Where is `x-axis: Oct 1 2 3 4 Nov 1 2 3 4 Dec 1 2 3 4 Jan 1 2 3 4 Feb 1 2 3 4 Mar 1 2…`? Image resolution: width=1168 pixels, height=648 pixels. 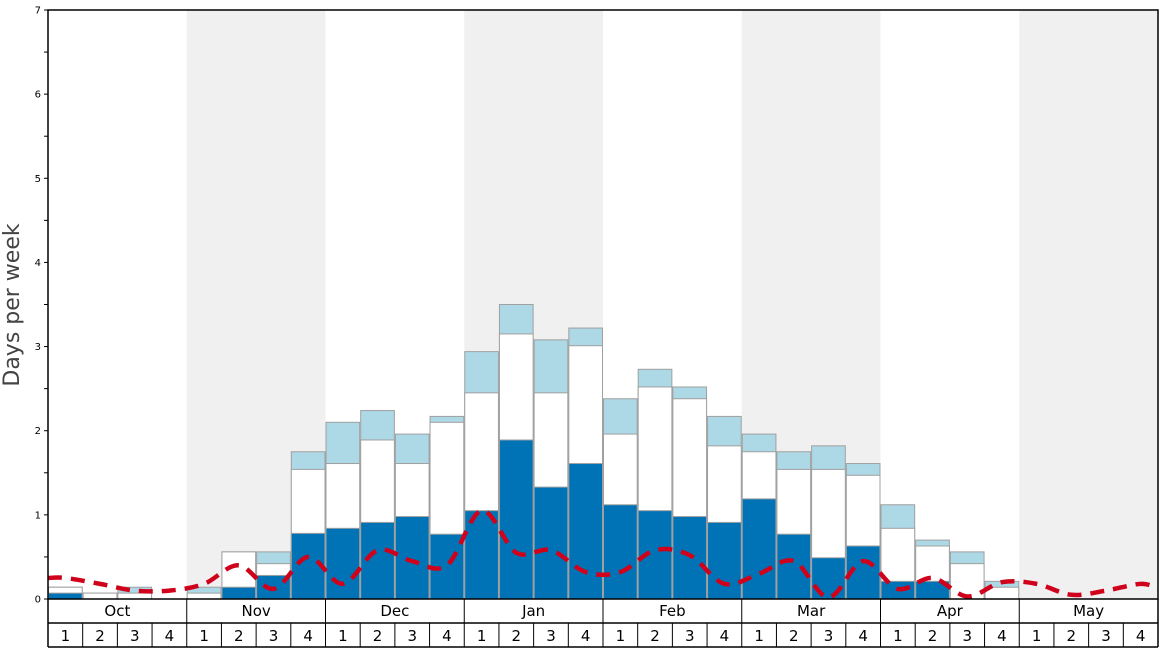 x-axis: Oct 1 2 3 4 Nov 1 2 3 4 Dec 1 2 3 4 Jan 1 2 3 4 Feb 1 2 3 4 Mar 1 2… is located at coordinates (603, 623).